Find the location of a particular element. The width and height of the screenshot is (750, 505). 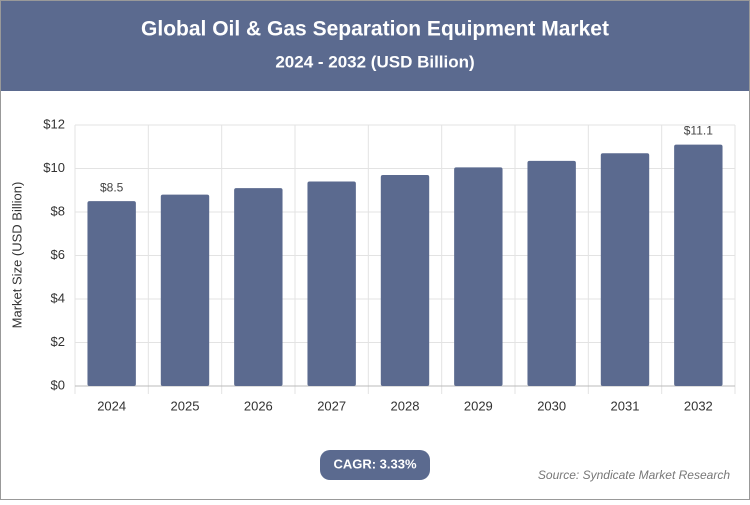

source: Source: Syndicate Market Research is located at coordinates (634, 475).